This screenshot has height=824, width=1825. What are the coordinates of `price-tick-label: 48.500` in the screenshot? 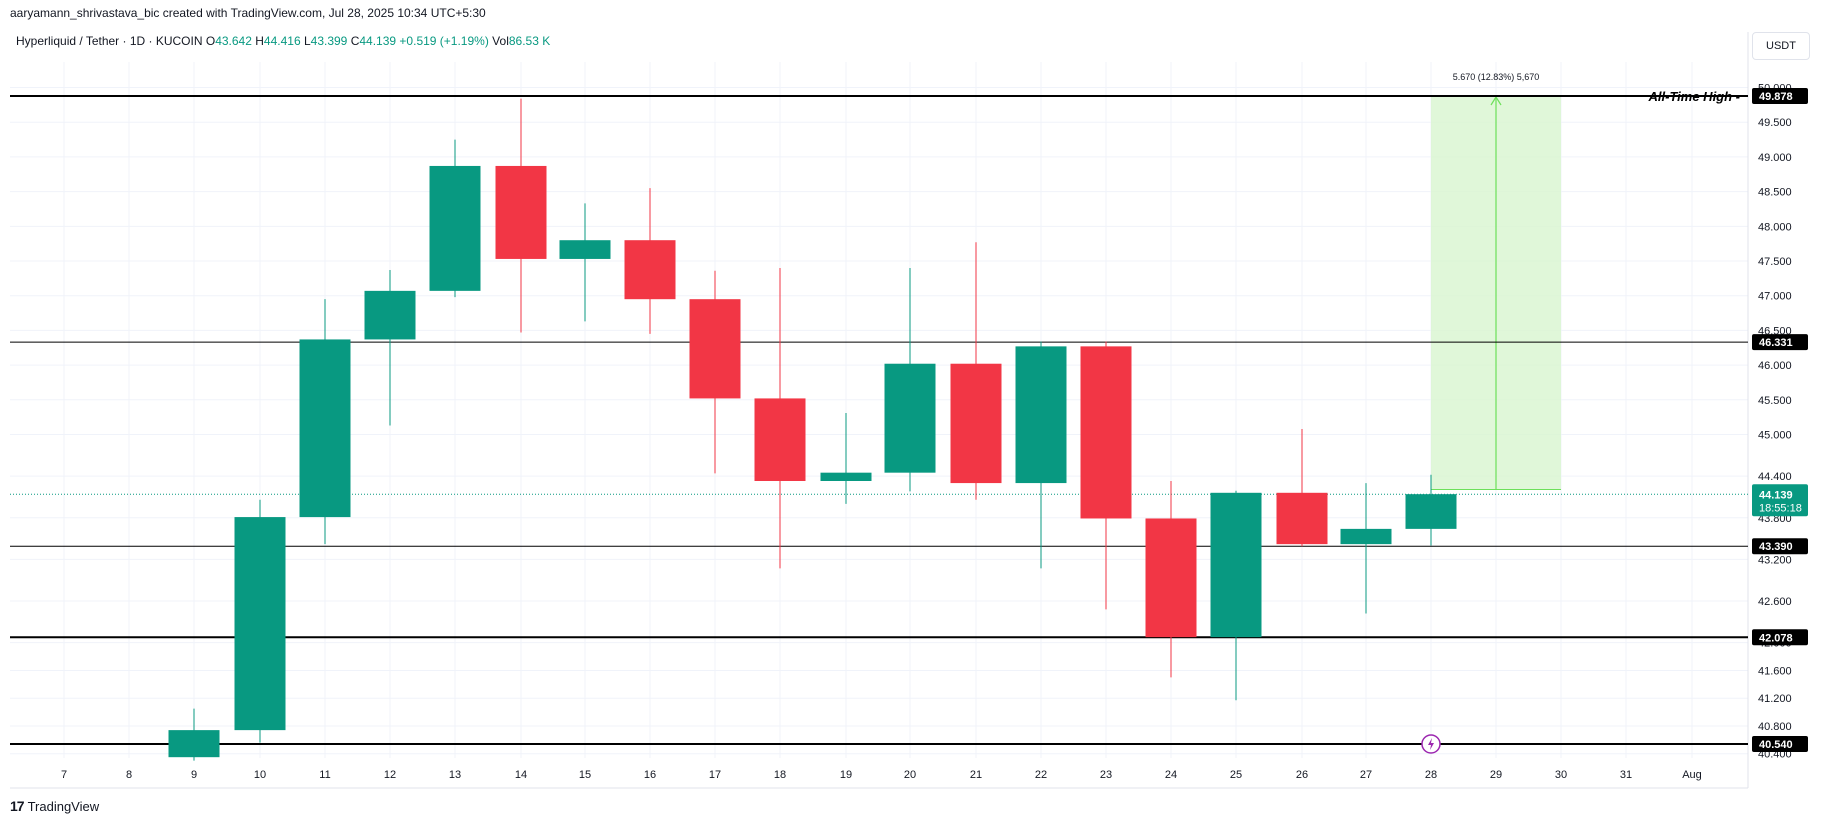 It's located at (1775, 193).